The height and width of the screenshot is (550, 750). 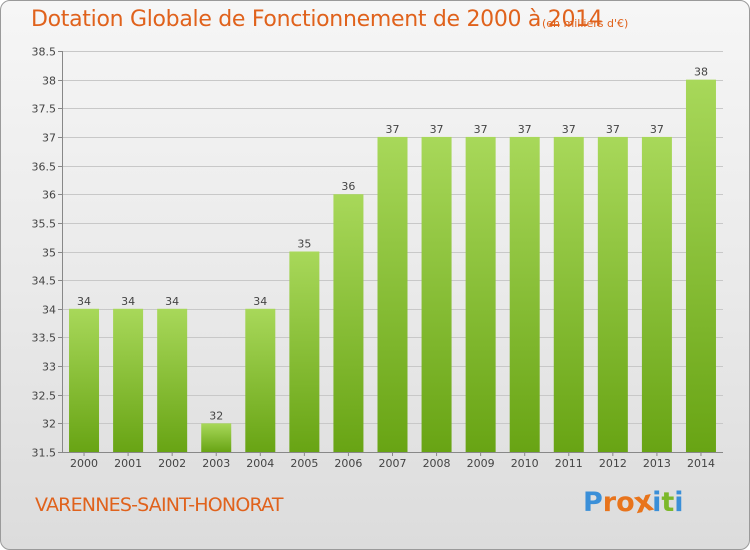 I want to click on proxiti-logo: Proxiti, so click(x=633, y=502).